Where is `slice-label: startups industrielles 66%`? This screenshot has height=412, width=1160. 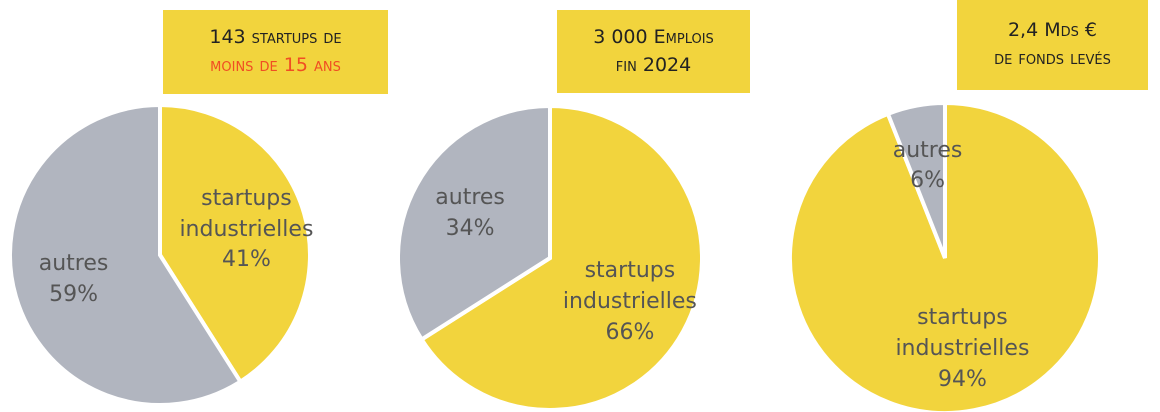 slice-label: startups industrielles 66% is located at coordinates (630, 302).